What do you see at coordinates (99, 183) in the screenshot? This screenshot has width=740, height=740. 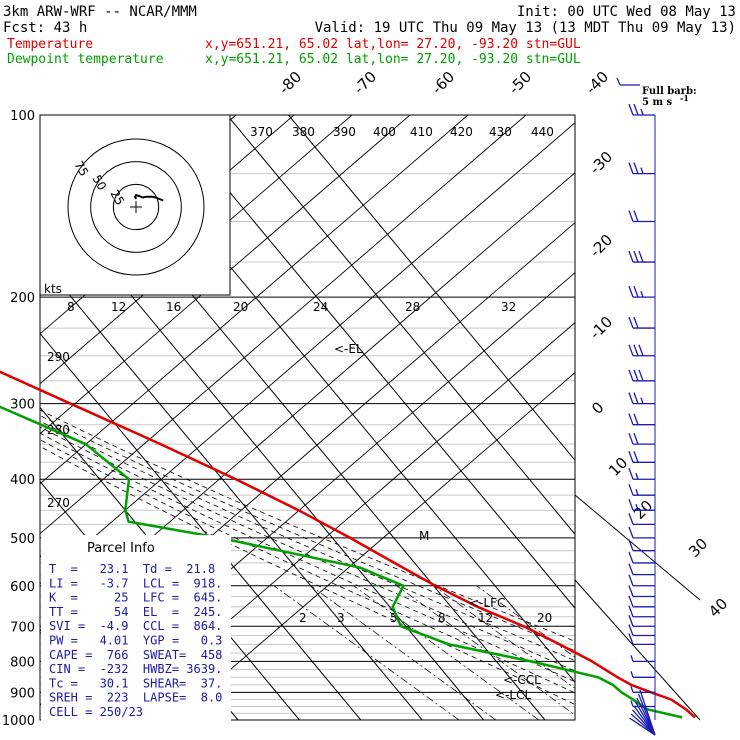 I see `hodograph-ring-label: 50` at bounding box center [99, 183].